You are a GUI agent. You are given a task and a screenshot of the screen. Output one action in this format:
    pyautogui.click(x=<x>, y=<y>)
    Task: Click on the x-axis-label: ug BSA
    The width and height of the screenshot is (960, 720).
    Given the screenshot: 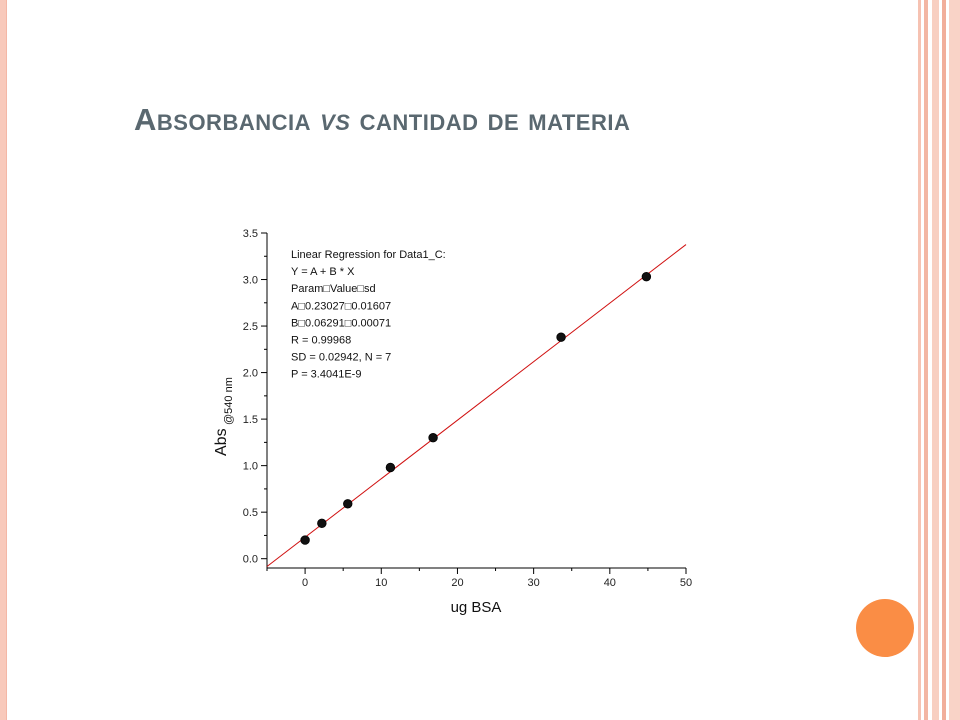 What is the action you would take?
    pyautogui.click(x=476, y=607)
    